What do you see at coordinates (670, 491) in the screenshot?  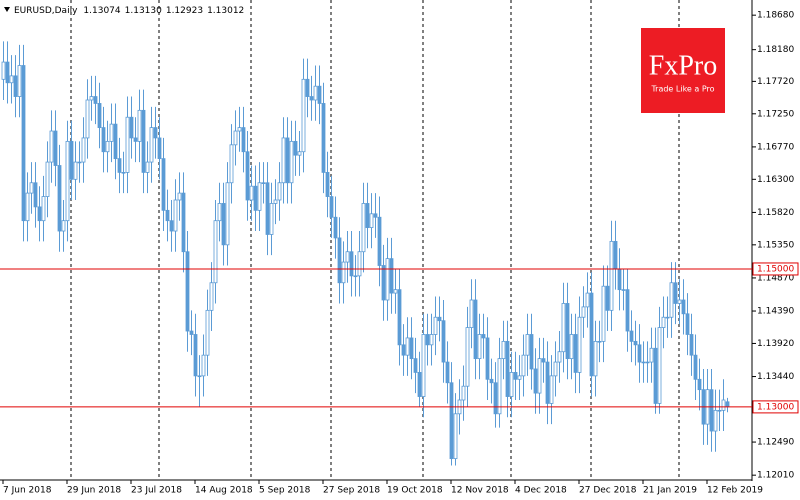 I see `x-tick-label: 21 Jan 2019` at bounding box center [670, 491].